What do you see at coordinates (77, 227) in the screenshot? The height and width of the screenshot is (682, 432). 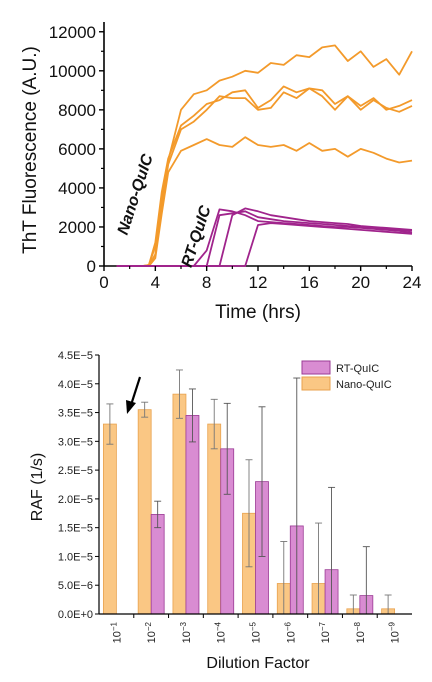 I see `y-tick-label: 2000` at bounding box center [77, 227].